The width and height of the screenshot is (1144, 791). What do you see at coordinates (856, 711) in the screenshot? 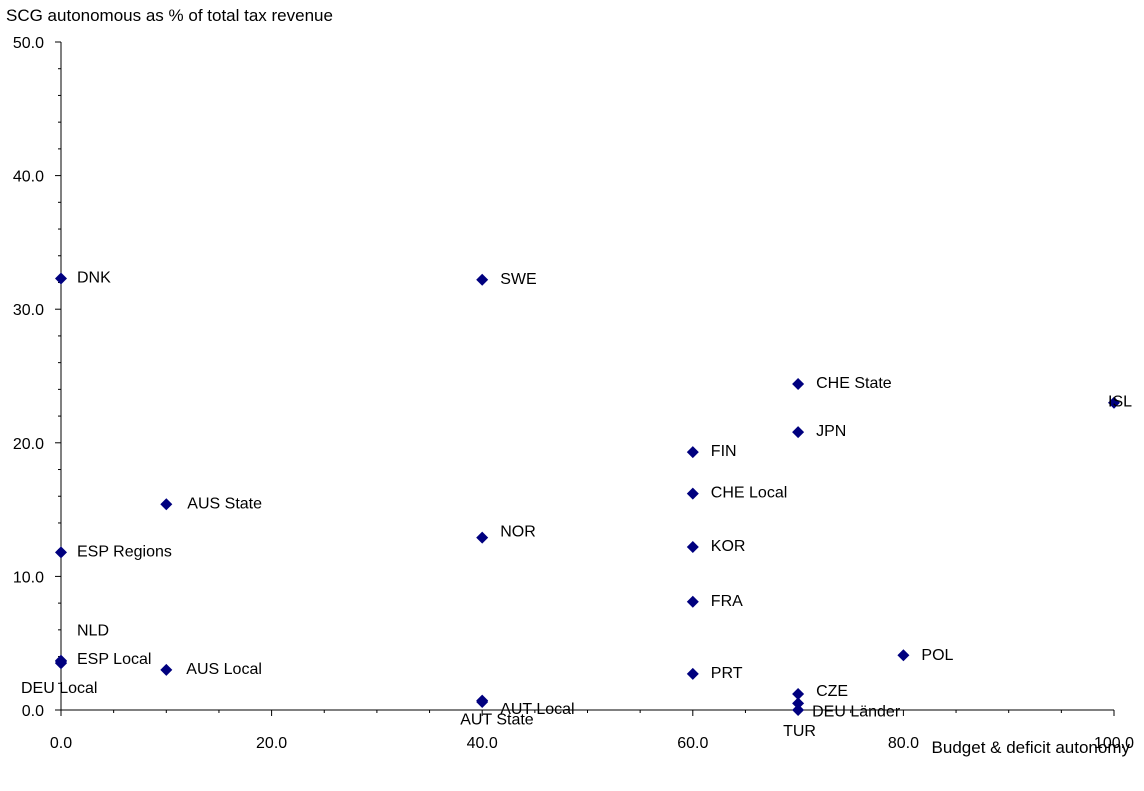
I see `point-label: DEU Länder` at bounding box center [856, 711].